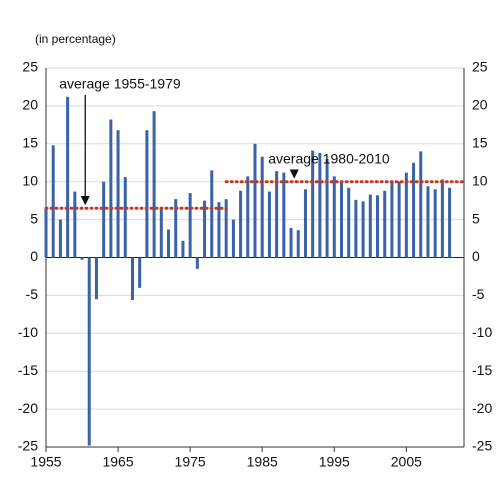 The height and width of the screenshot is (478, 499). What do you see at coordinates (30, 67) in the screenshot?
I see `y-tick-label: 25` at bounding box center [30, 67].